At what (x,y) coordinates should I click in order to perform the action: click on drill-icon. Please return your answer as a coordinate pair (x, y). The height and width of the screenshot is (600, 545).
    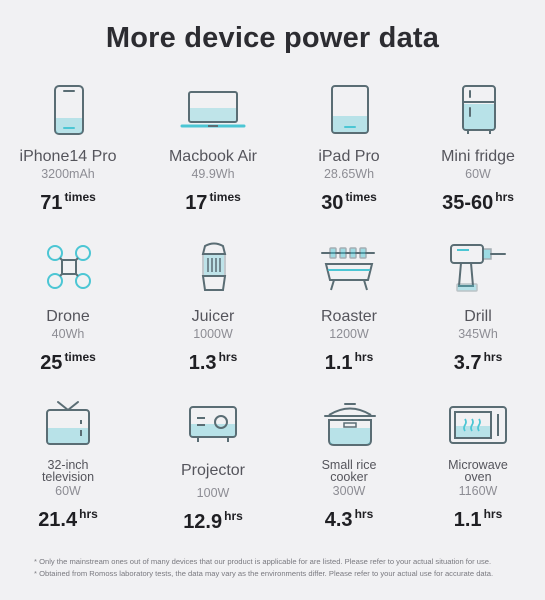
    Looking at the image, I should click on (478, 268).